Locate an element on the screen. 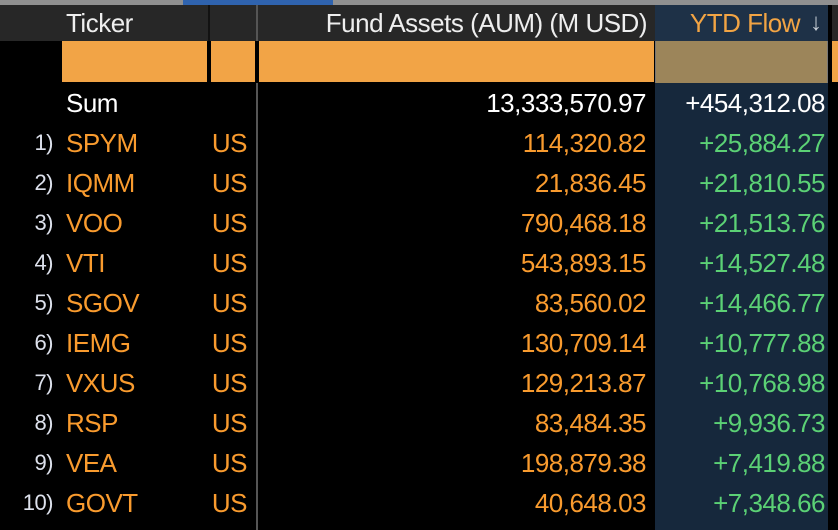 The image size is (838, 530). table-row: 2) IQMM US 21,836.45 +21,810.55 is located at coordinates (419, 183).